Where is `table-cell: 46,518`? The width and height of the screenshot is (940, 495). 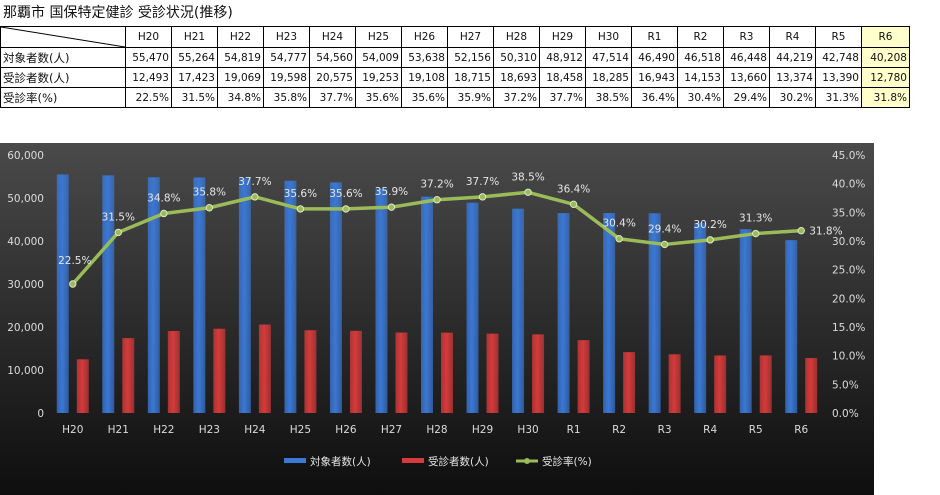
table-cell: 46,518 is located at coordinates (700, 57).